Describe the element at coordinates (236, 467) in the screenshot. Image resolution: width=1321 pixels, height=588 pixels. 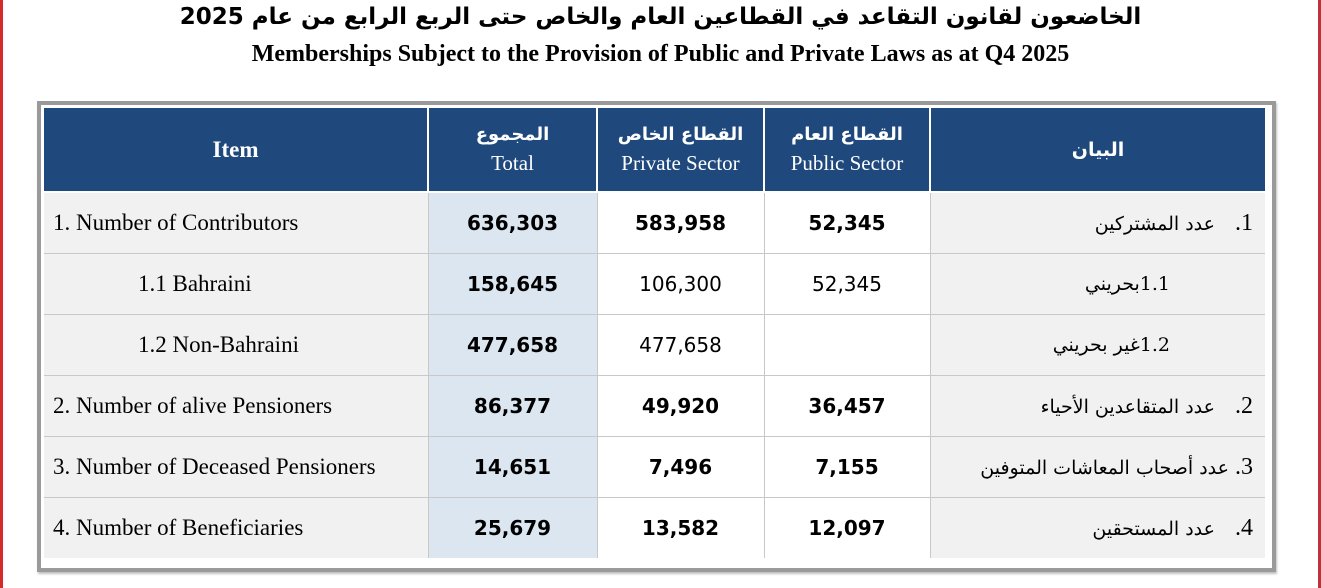
I see `row-item-label: 3. Number of Deceased Pensioners` at that location.